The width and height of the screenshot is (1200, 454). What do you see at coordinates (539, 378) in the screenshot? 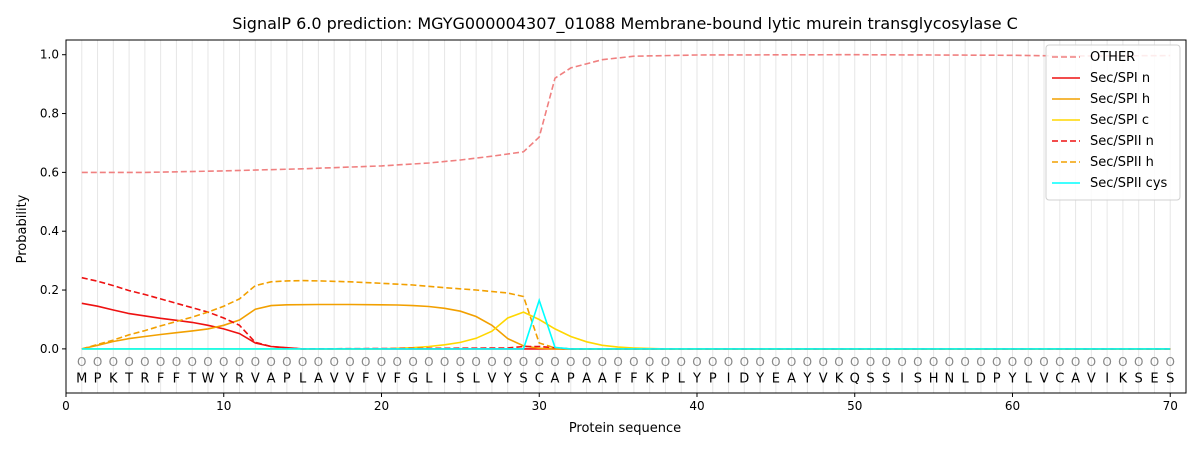
I see `residue-label: C` at bounding box center [539, 378].